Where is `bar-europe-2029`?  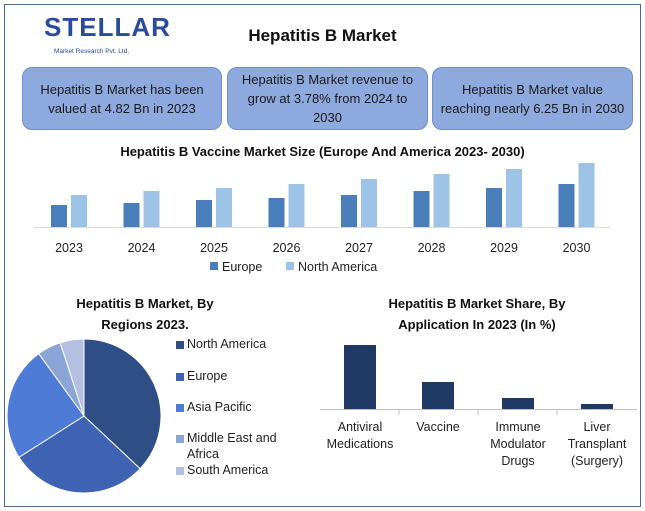
bar-europe-2029 is located at coordinates (494, 207).